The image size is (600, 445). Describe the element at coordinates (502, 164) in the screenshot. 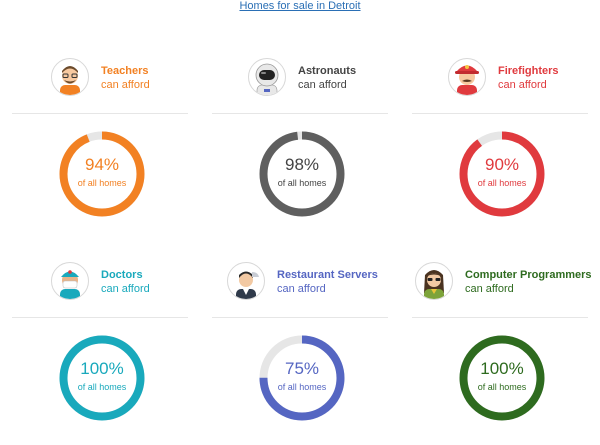

I see `percent-value: 90%` at that location.